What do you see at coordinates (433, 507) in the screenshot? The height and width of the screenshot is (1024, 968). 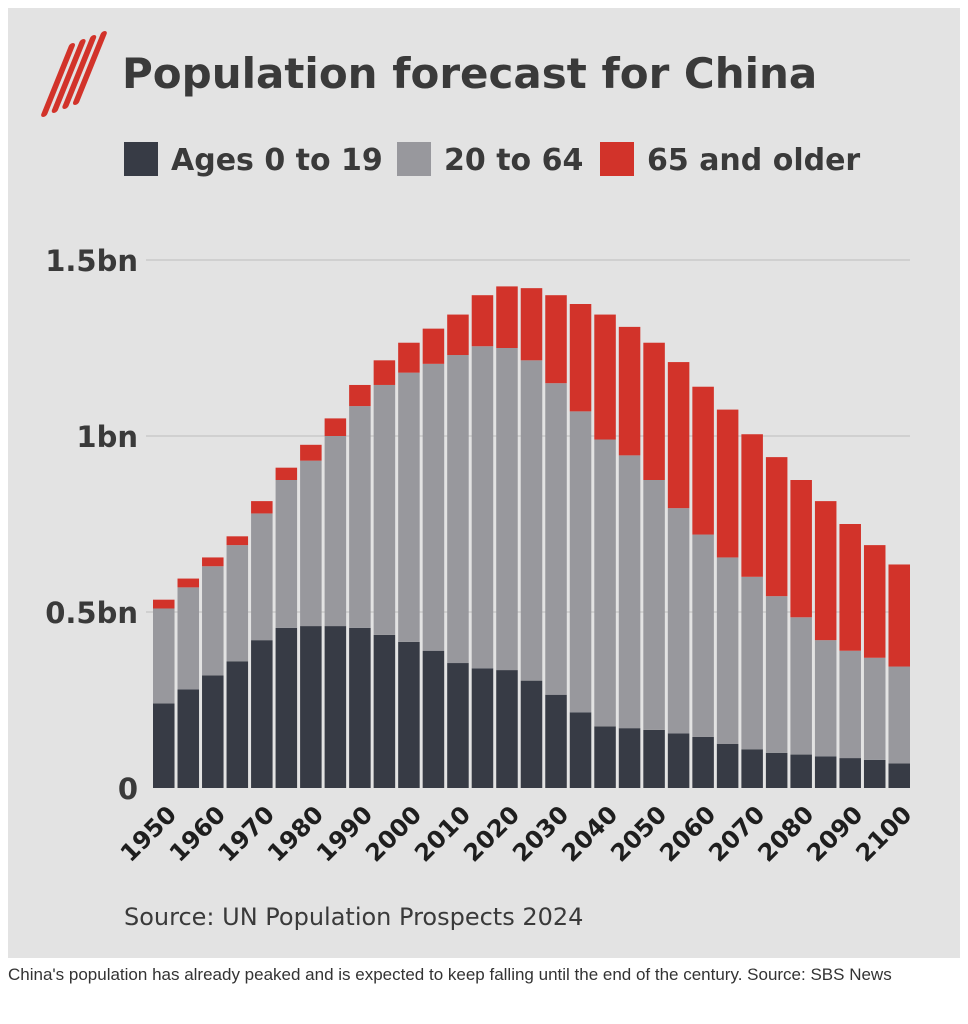 I see `bar-20-to-64-2005` at bounding box center [433, 507].